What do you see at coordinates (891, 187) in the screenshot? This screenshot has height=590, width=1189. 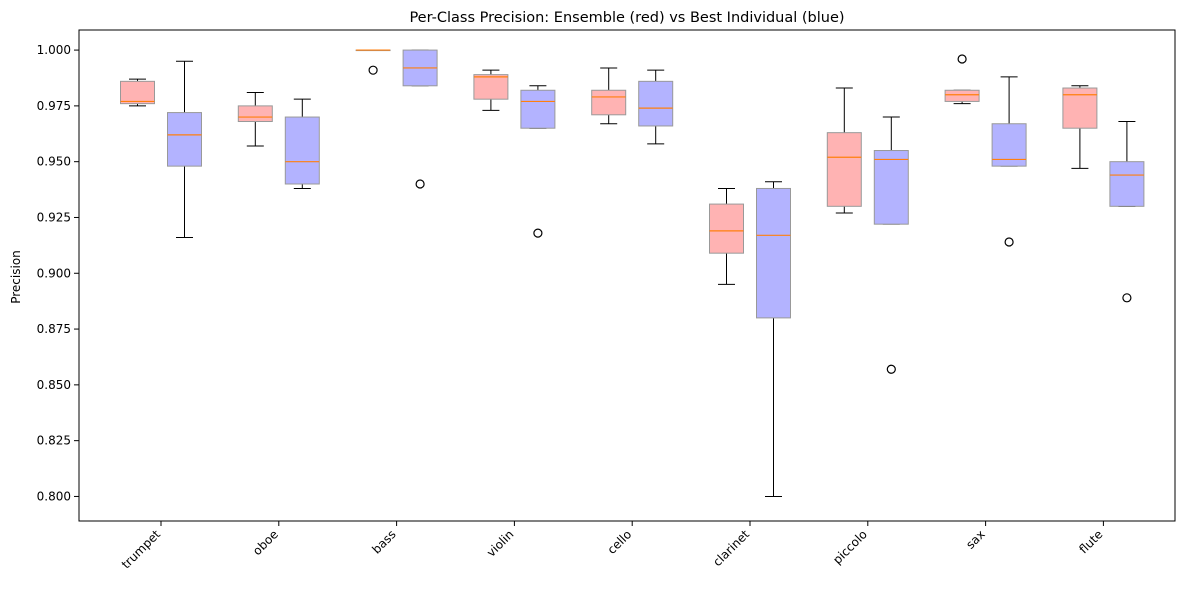 I see `individual-box-piccolo` at bounding box center [891, 187].